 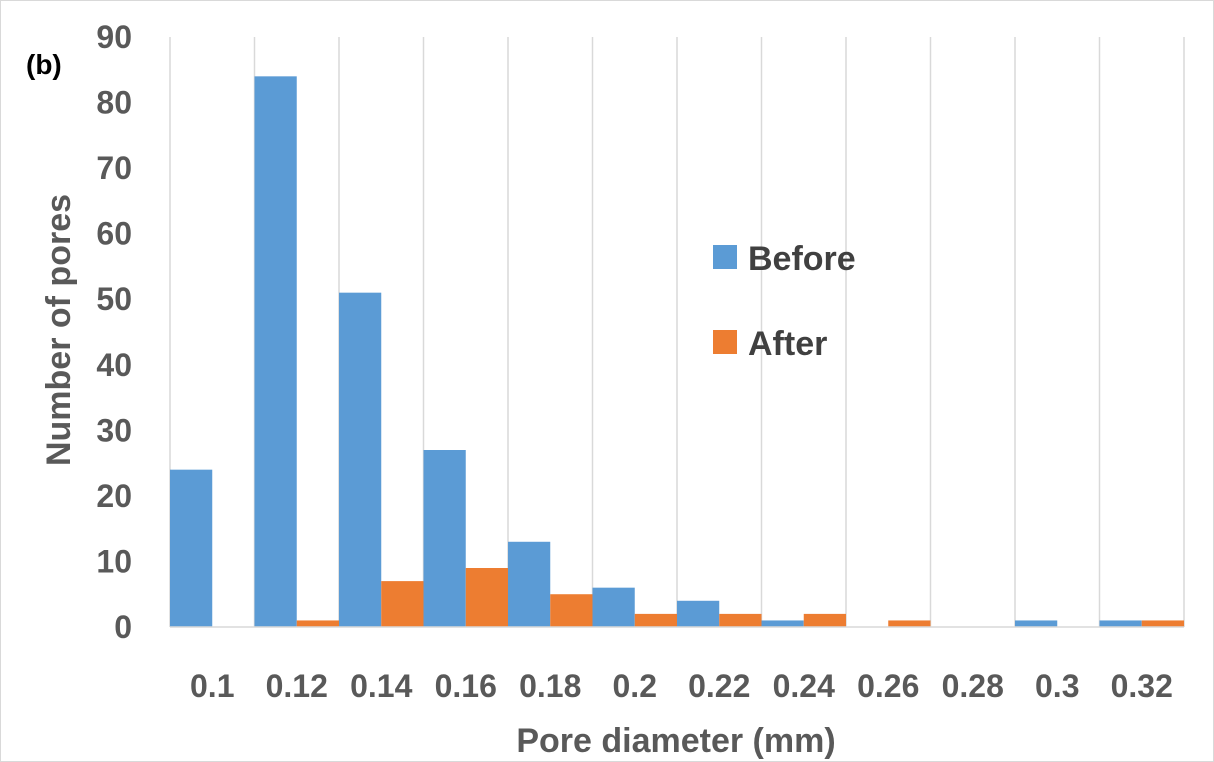 What do you see at coordinates (804, 686) in the screenshot?
I see `x-tick-label: 0.24` at bounding box center [804, 686].